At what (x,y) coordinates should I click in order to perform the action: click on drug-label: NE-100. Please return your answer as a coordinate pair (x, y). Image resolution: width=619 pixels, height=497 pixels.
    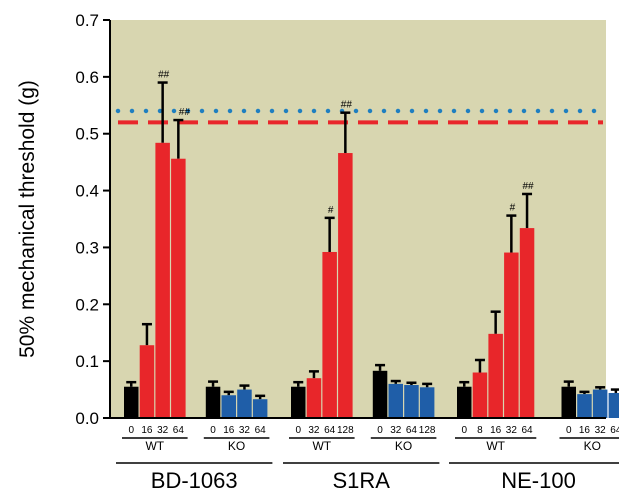
    Looking at the image, I should click on (538, 480).